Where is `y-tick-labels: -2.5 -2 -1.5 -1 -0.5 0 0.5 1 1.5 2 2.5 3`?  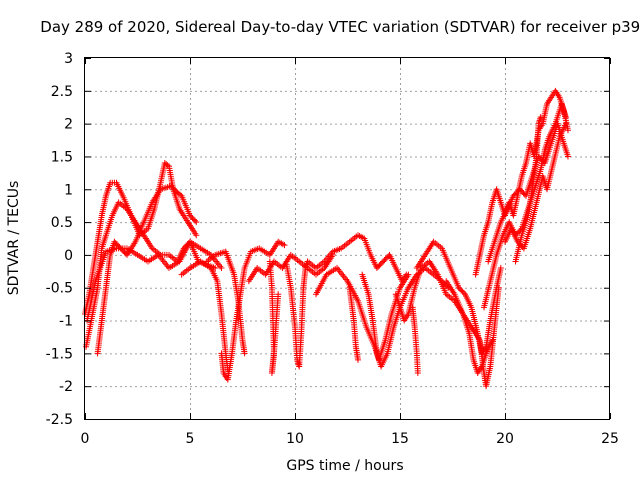 y-tick-labels: -2.5 -2 -1.5 -1 -0.5 0 0.5 1 1.5 2 2.5 3 is located at coordinates (59, 239).